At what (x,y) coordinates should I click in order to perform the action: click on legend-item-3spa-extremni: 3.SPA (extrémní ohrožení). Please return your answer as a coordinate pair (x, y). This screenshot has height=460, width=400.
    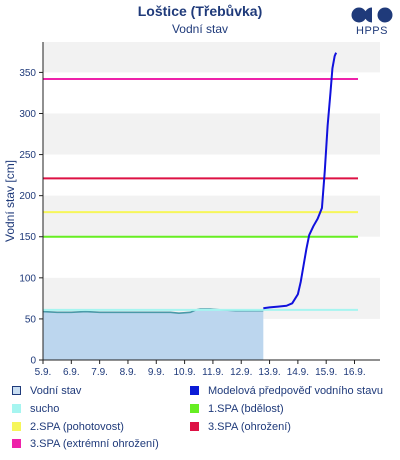
    Looking at the image, I should click on (85, 444).